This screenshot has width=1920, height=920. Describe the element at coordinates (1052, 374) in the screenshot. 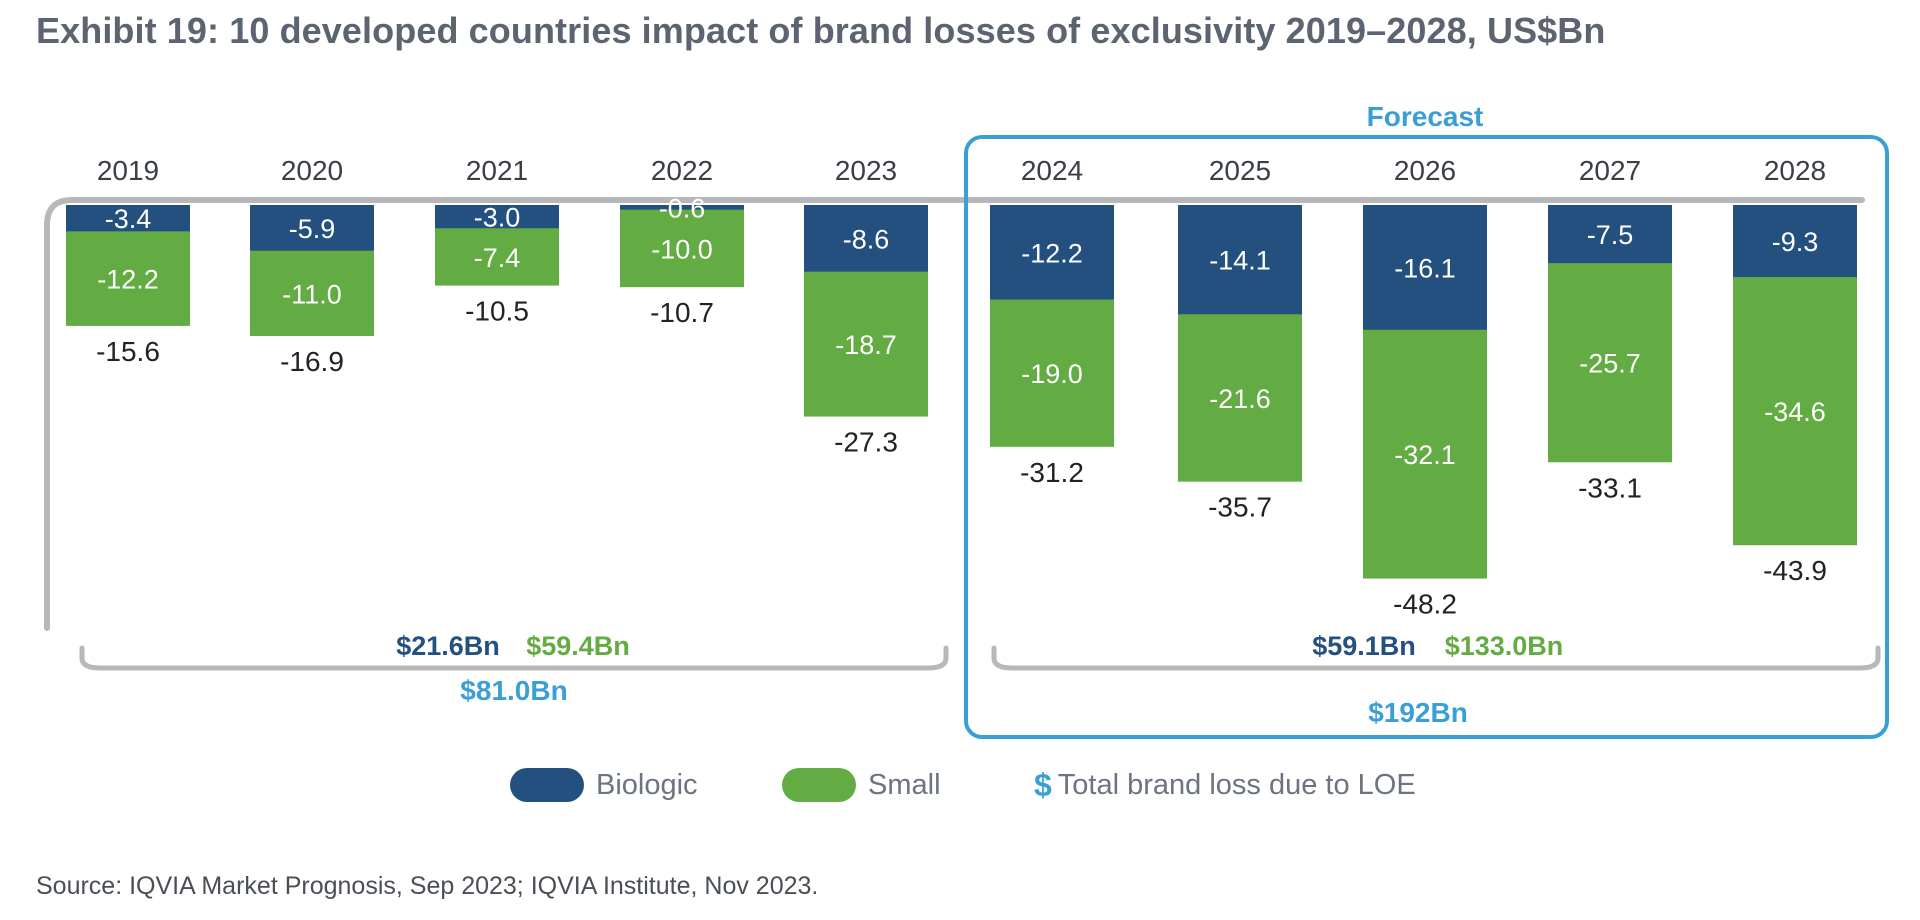

I see `data-label-small: -19.0` at that location.